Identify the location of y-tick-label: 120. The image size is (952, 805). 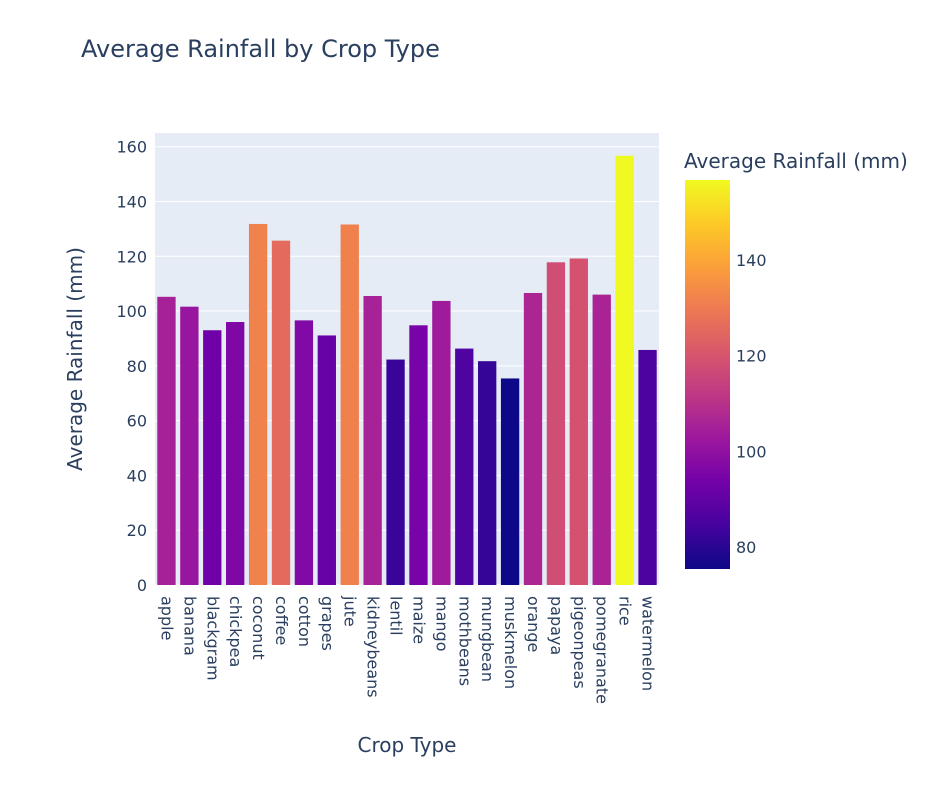
(131, 256).